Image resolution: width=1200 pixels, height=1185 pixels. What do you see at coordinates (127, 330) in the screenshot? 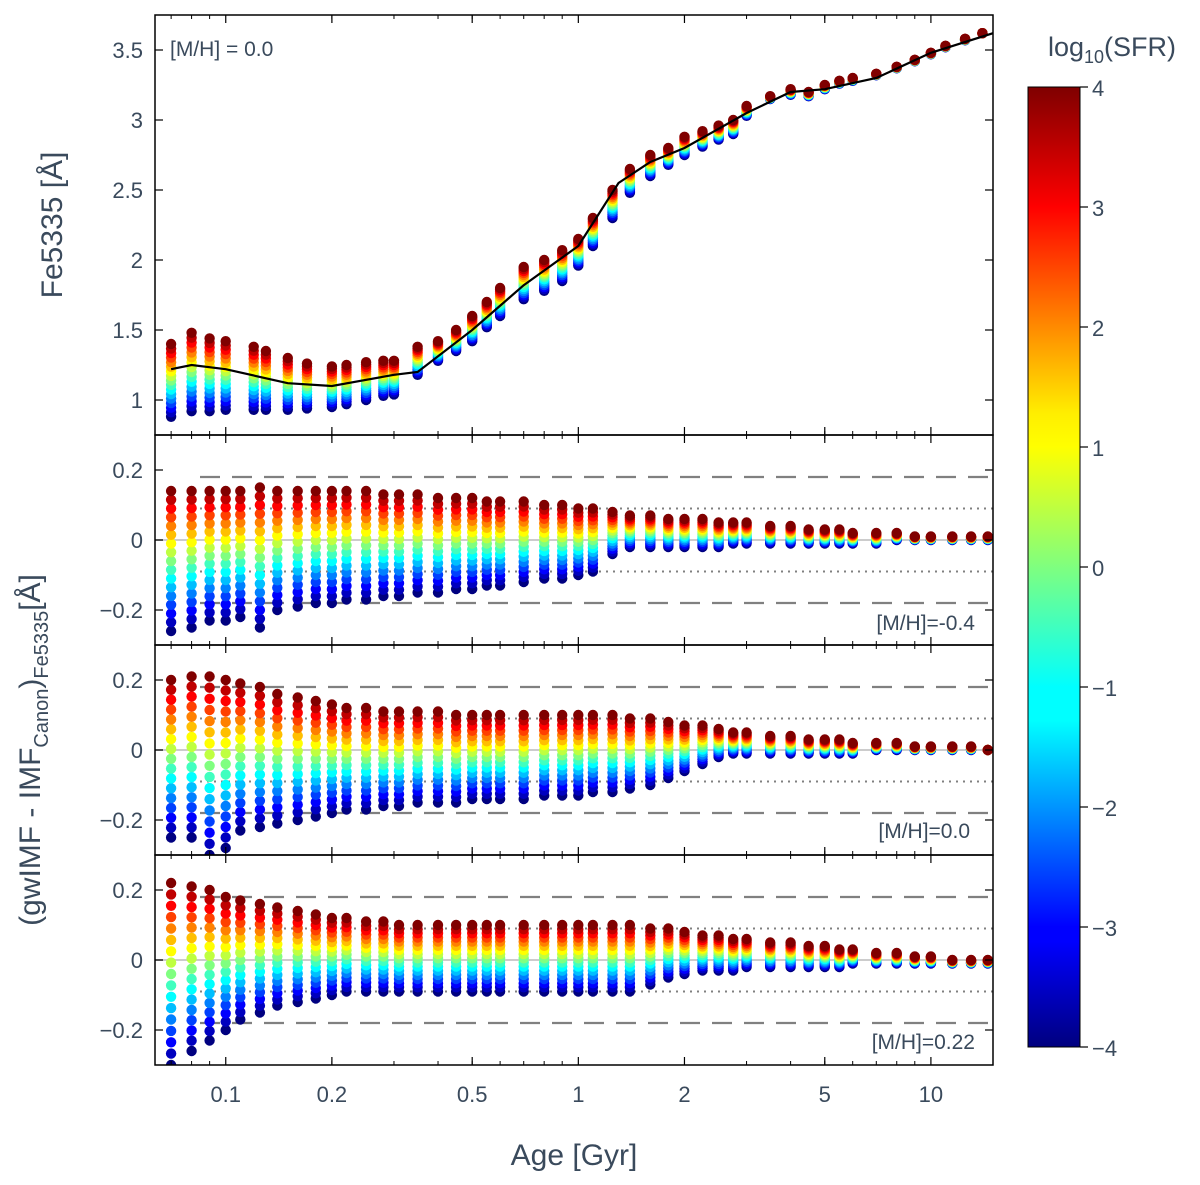
I see `y-tick-label: 1.5` at bounding box center [127, 330].